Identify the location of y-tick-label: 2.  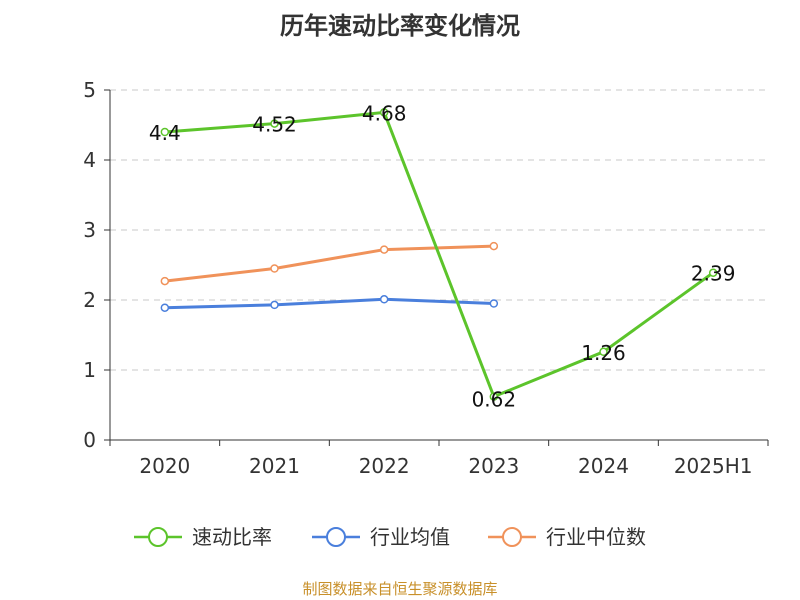
(89, 300).